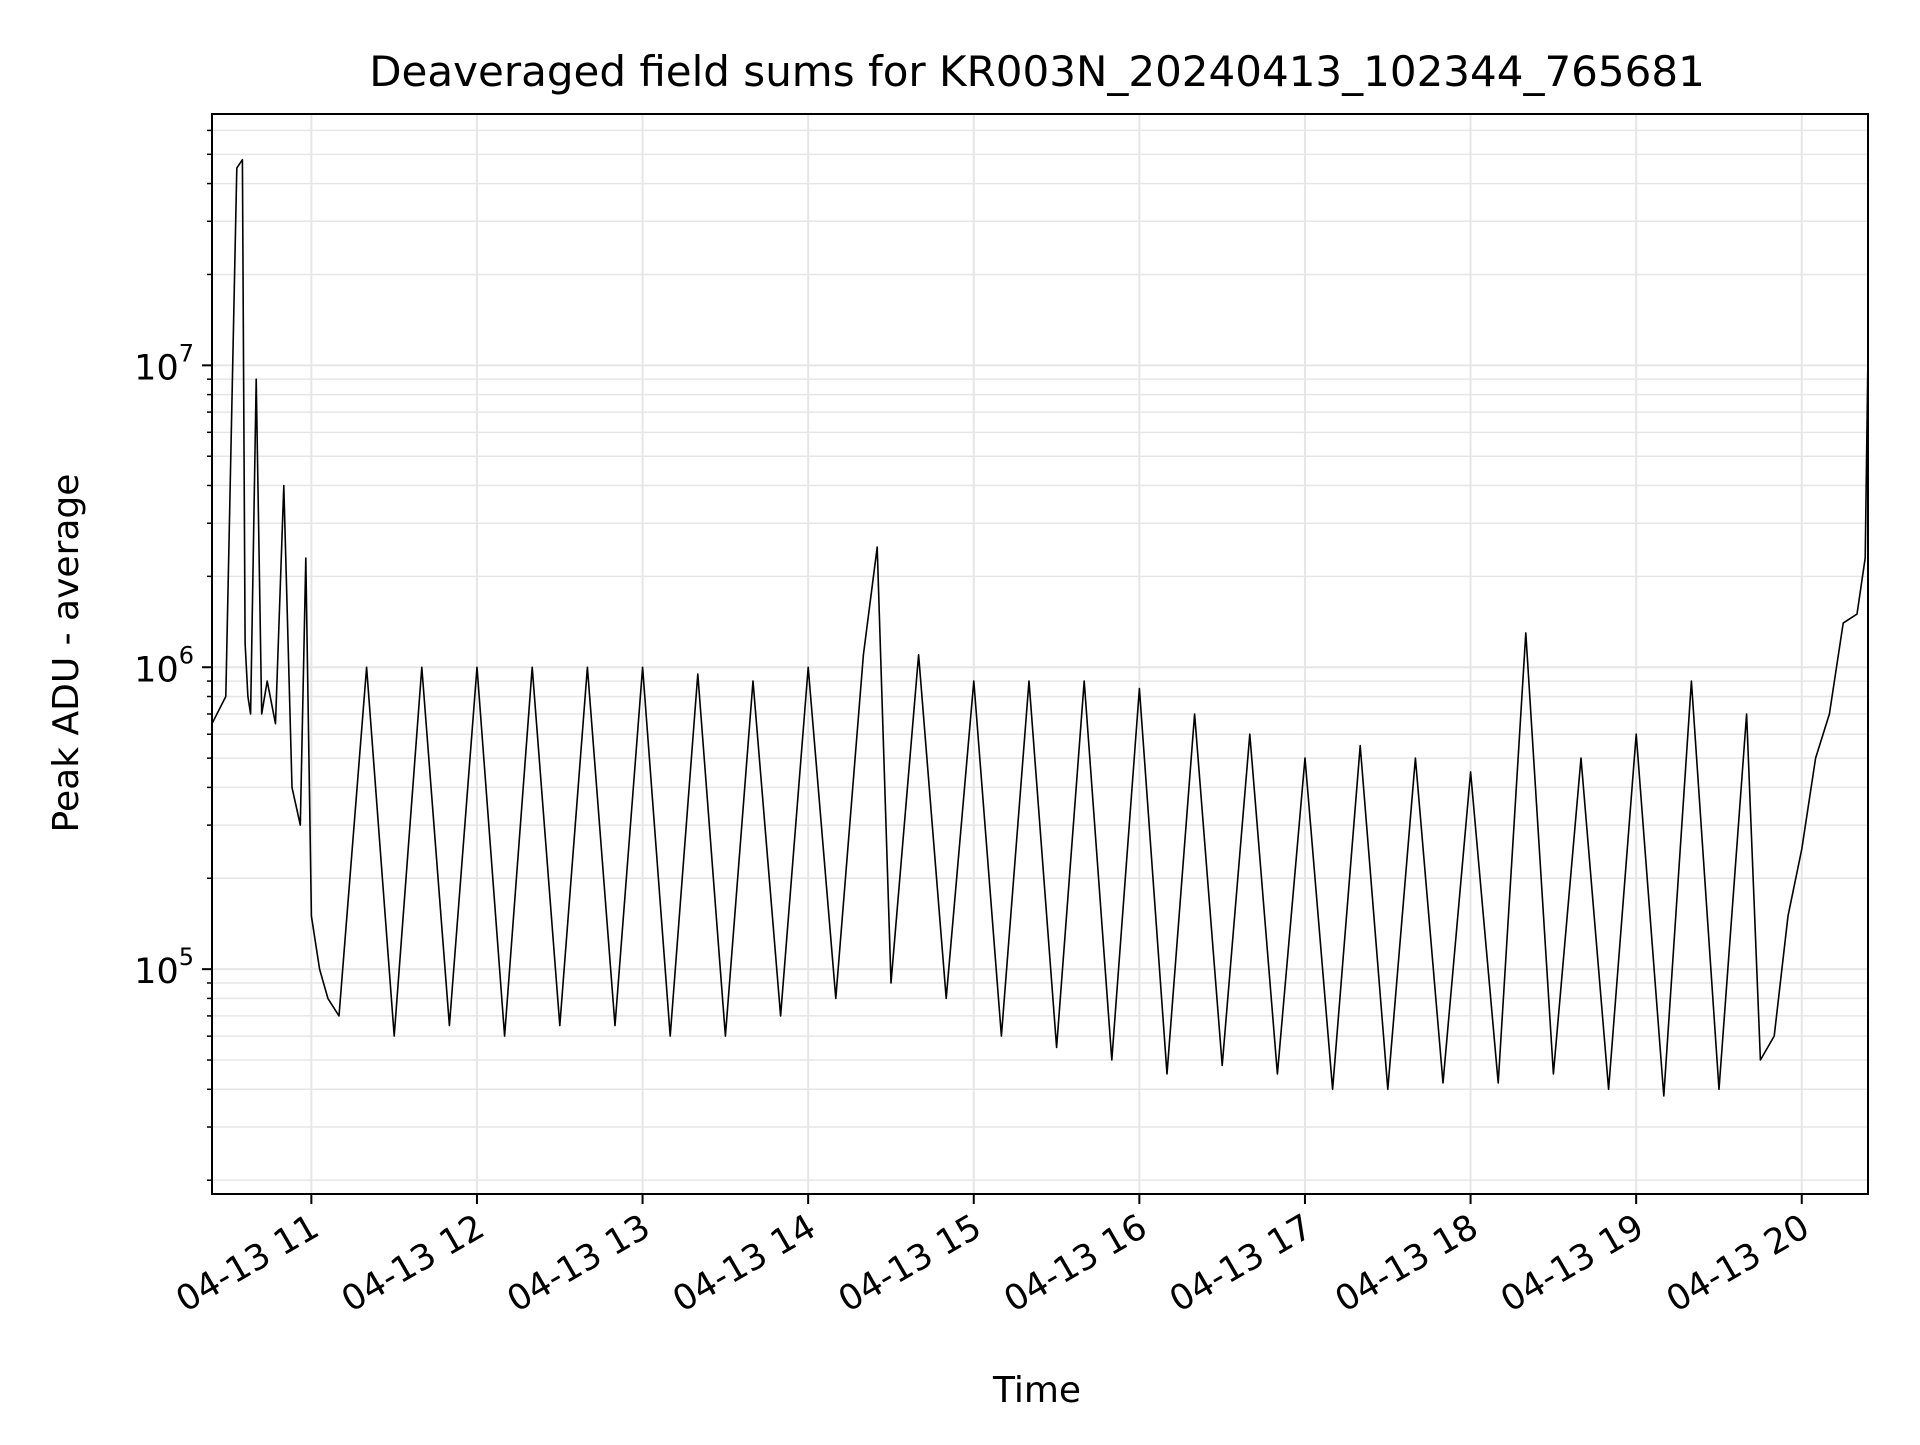 The height and width of the screenshot is (1445, 1920). I want to click on y-axis-label: Peak ADU - average, so click(66, 653).